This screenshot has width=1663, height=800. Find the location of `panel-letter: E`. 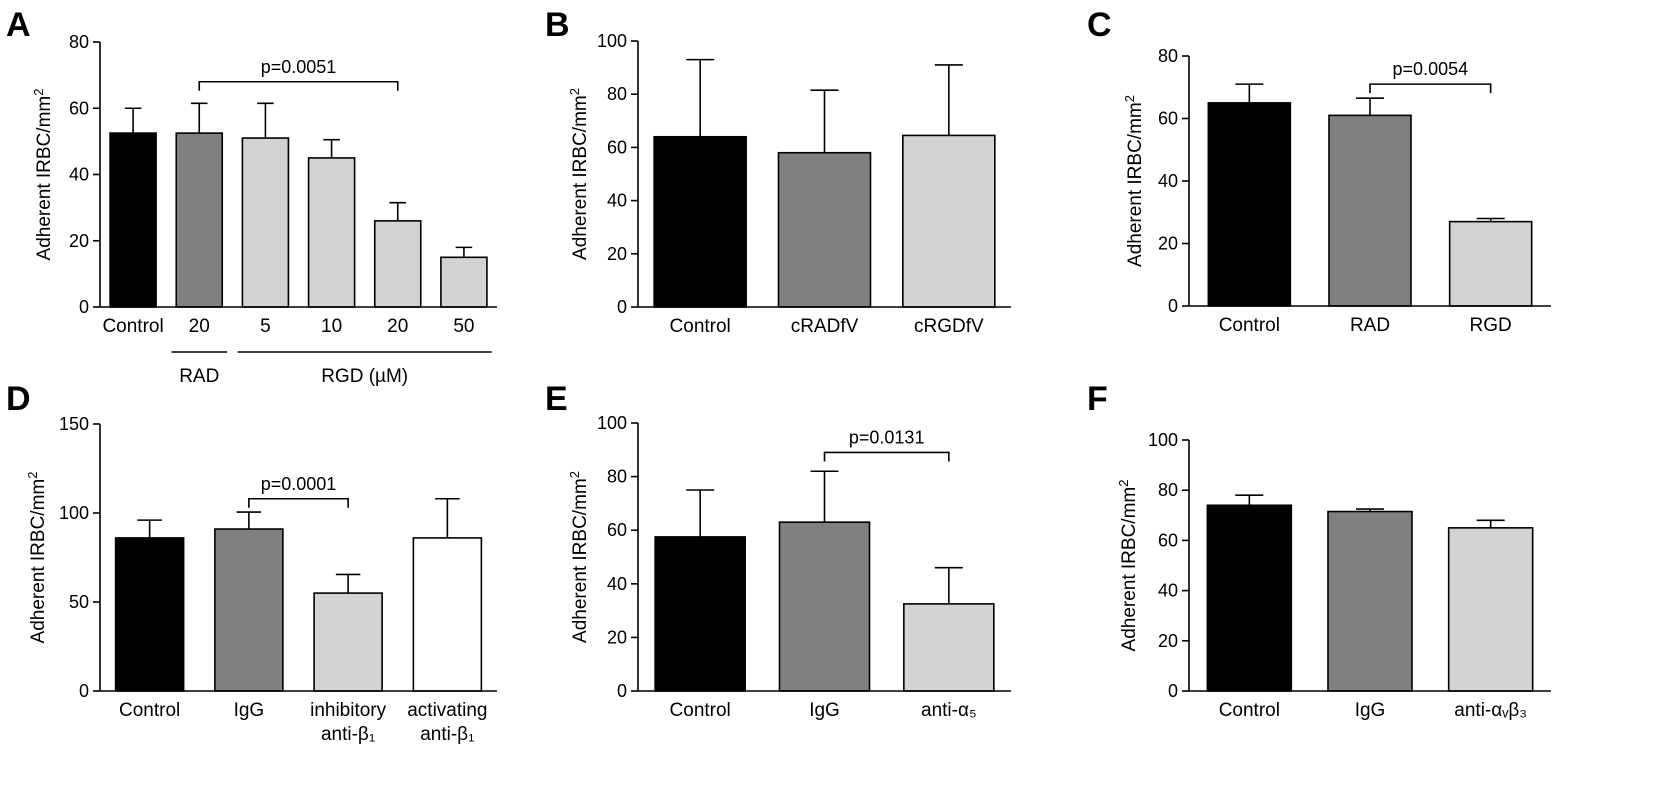

panel-letter: E is located at coordinates (556, 399).